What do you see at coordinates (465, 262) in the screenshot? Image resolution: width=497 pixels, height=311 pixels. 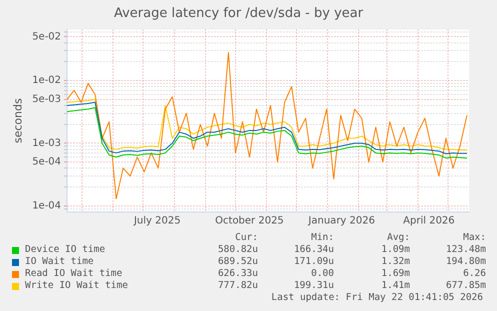 I see `text: 194.80m` at bounding box center [465, 262].